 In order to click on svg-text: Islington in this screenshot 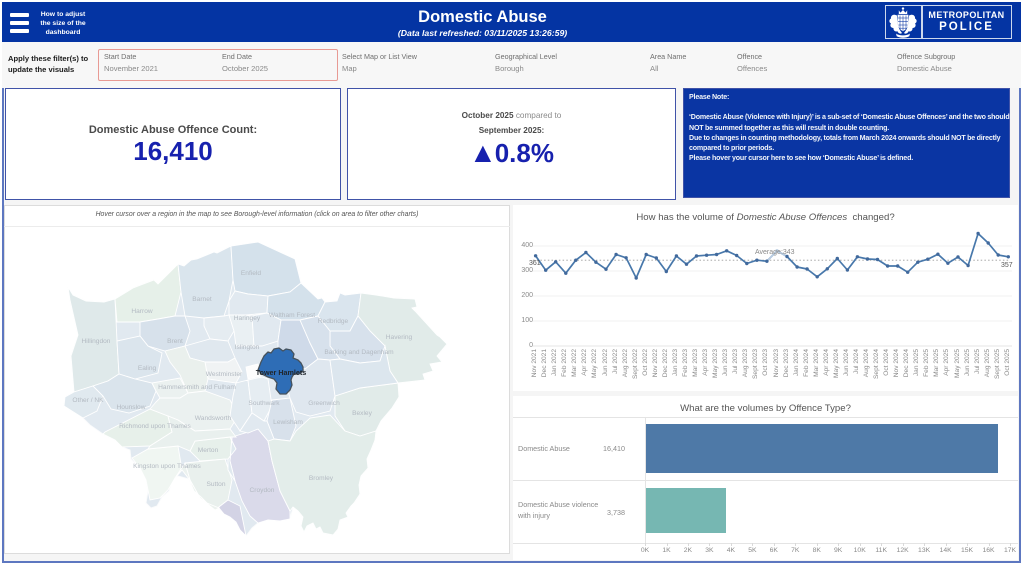, I will do `click(247, 347)`.